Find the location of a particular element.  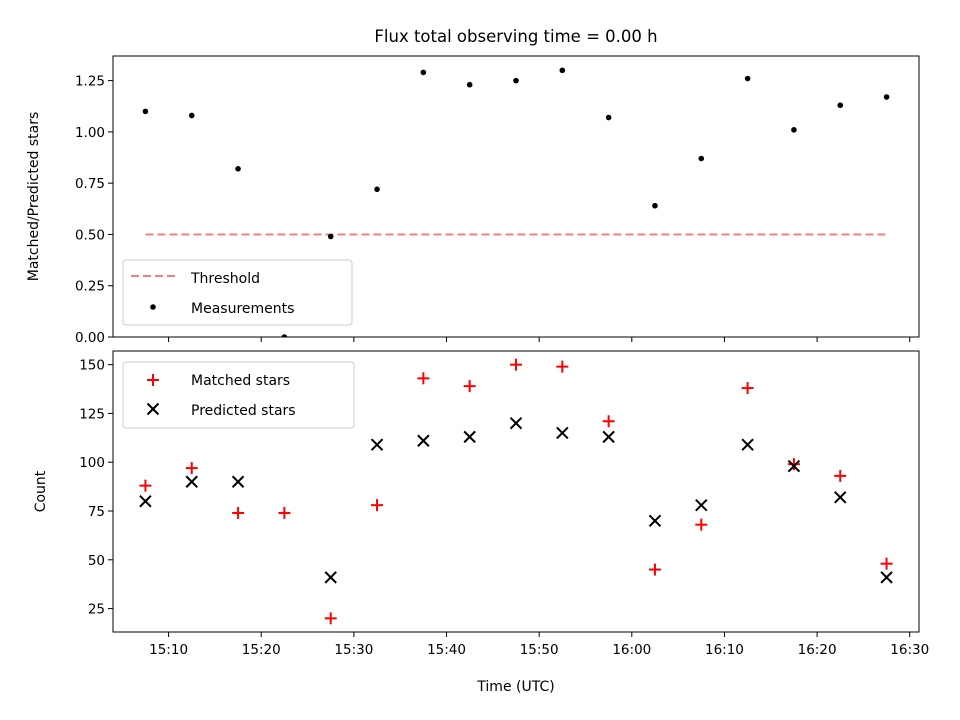

chart-title: Flux total observing time = 0.00 h is located at coordinates (515, 36).